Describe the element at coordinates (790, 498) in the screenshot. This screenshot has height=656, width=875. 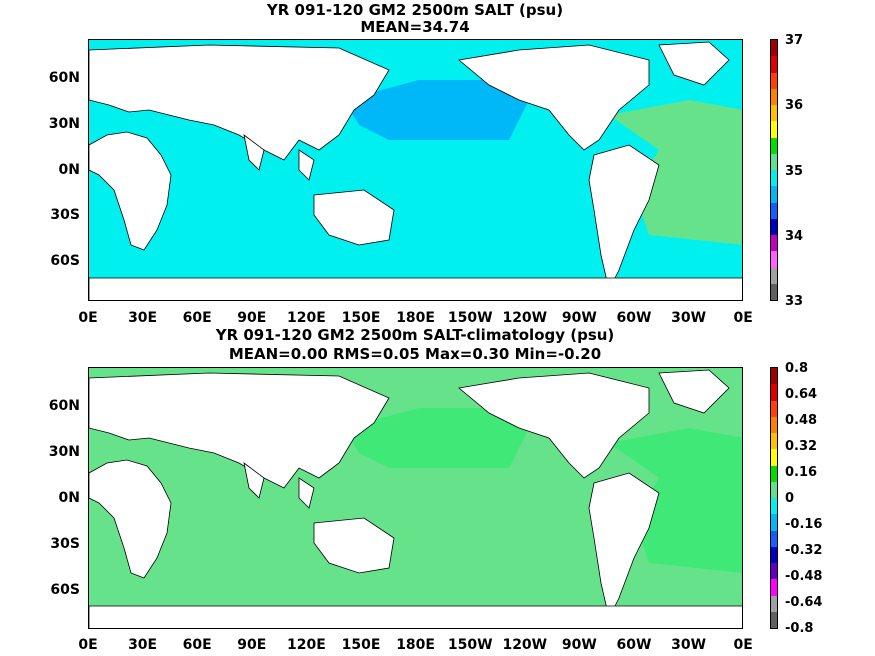
I see `cbar2-label: 0` at that location.